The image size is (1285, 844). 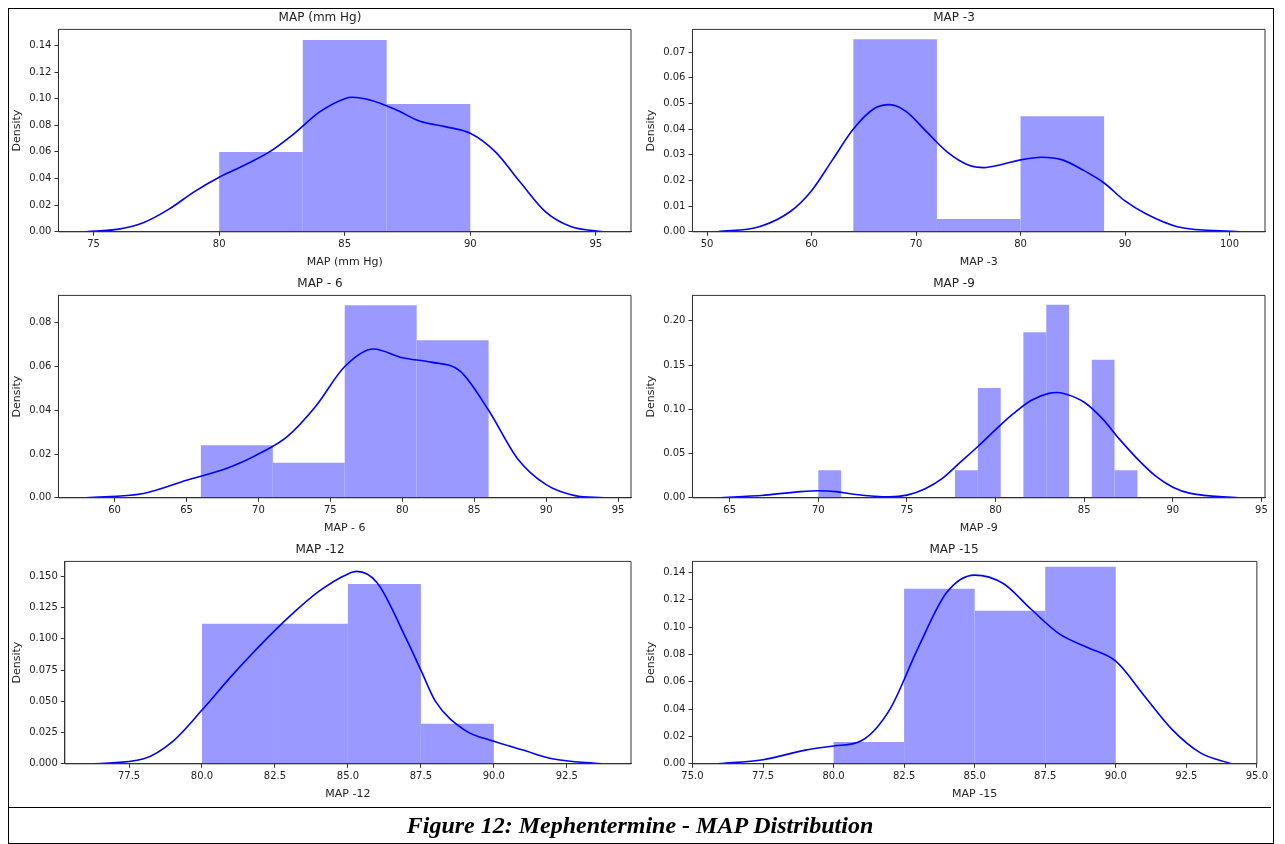 What do you see at coordinates (344, 262) in the screenshot?
I see `x-axis-title: MAP (mm Hg)` at bounding box center [344, 262].